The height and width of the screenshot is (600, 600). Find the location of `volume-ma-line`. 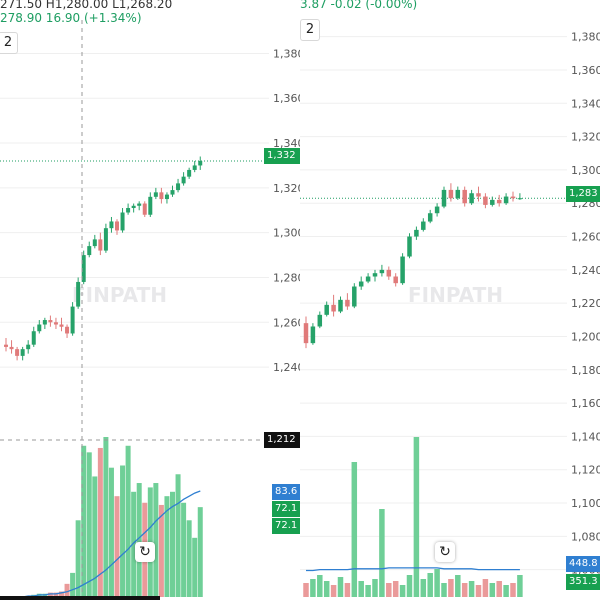

volume-ma-line is located at coordinates (413, 569).